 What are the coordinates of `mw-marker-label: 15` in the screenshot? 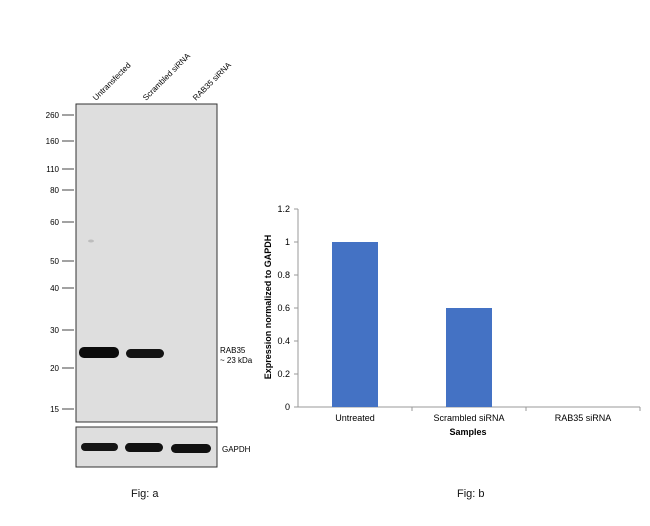 It's located at (54, 409).